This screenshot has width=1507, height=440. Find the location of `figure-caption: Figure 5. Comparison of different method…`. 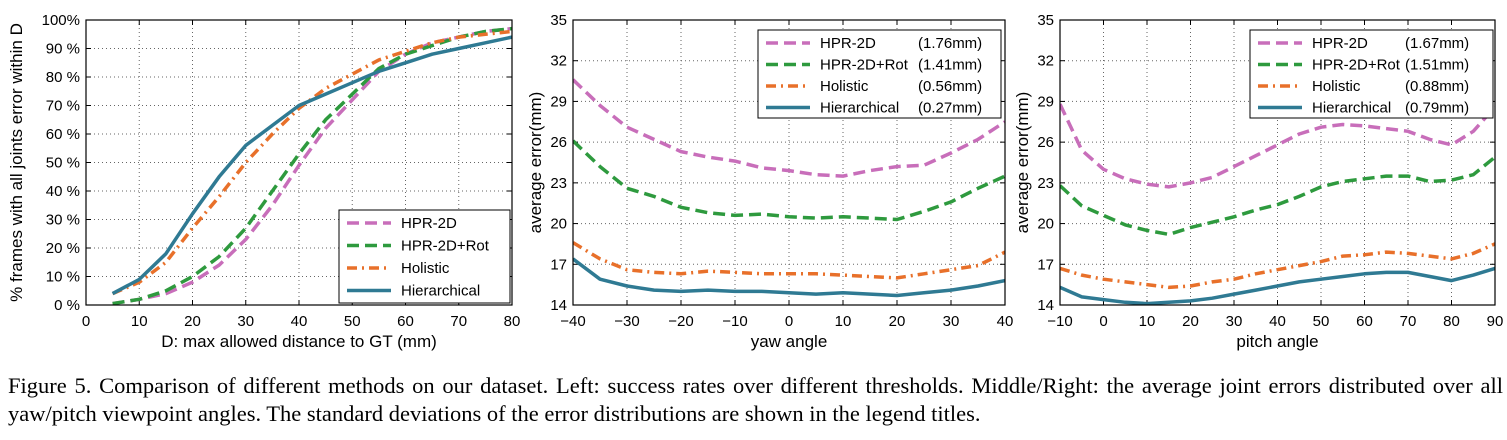

figure-caption: Figure 5. Comparison of different method… is located at coordinates (755, 399).